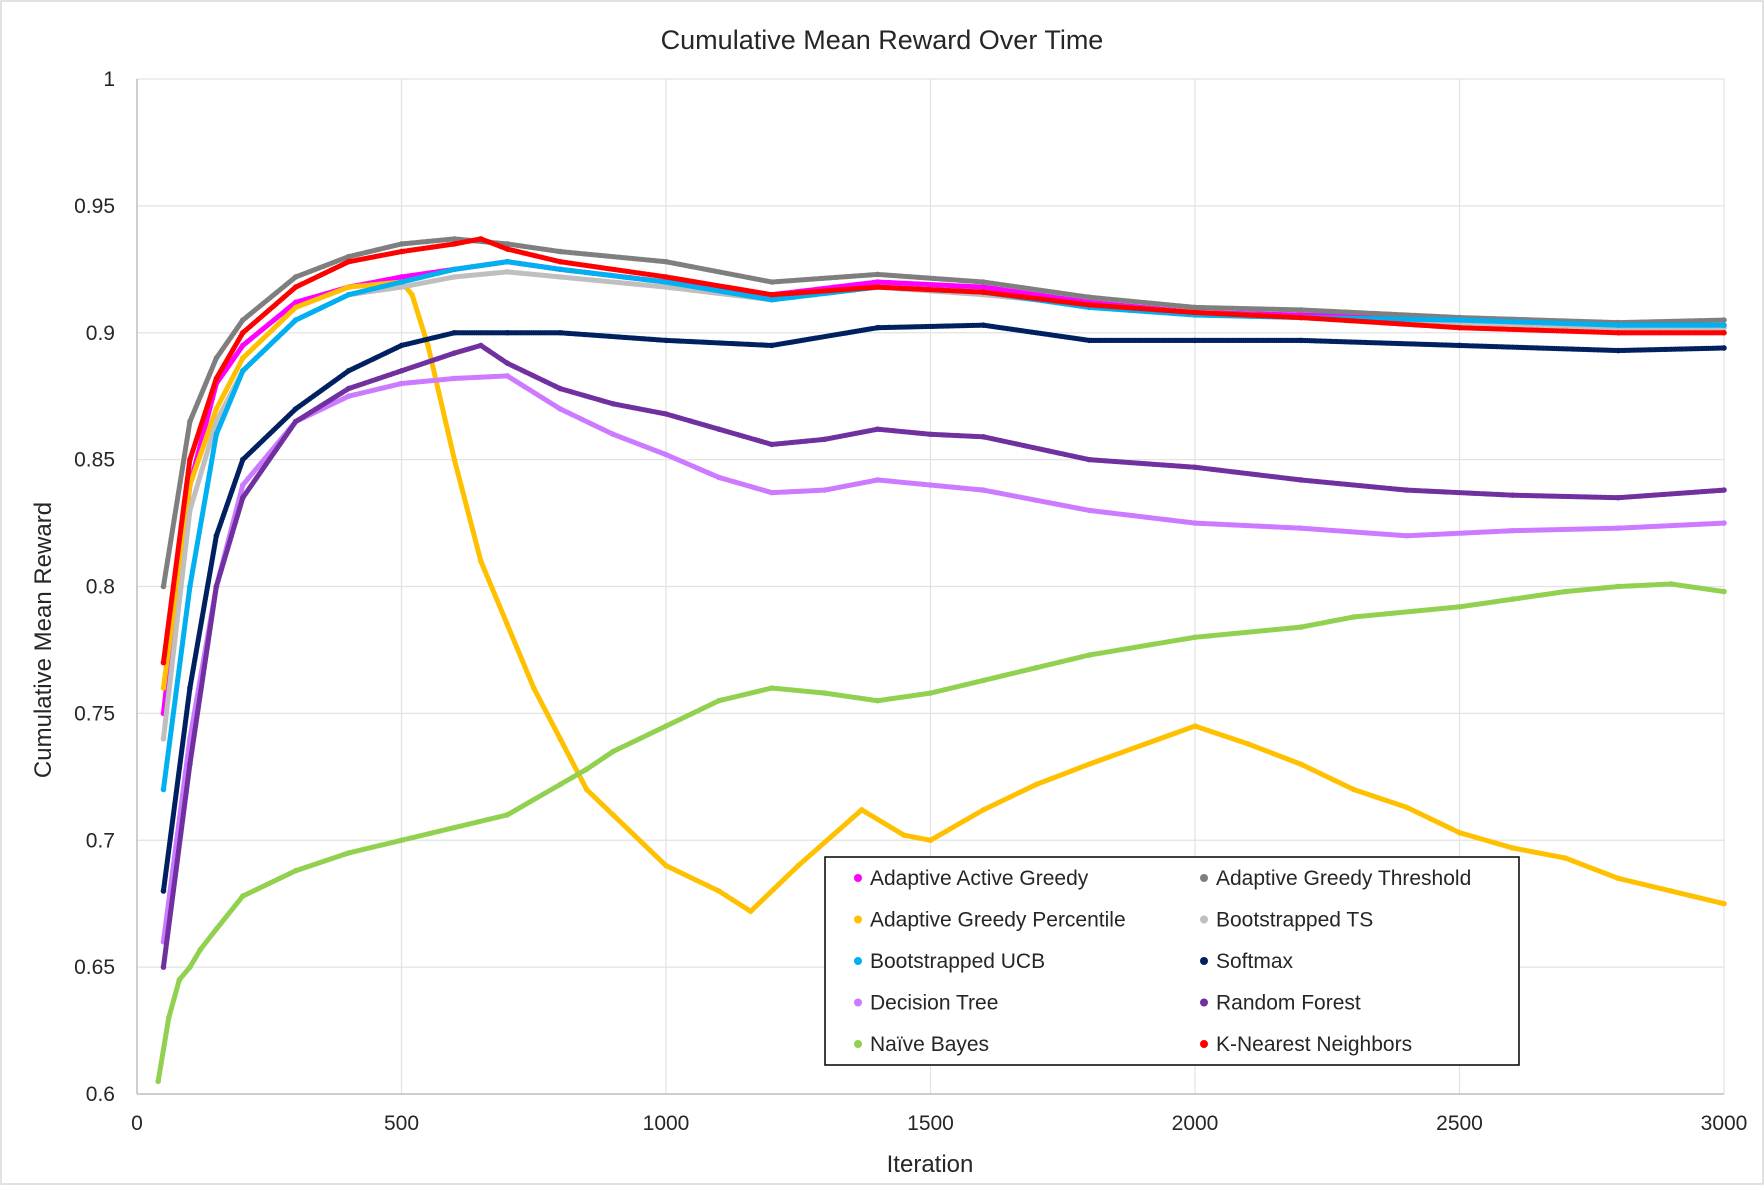  I want to click on chart-title: Cumulative Mean Reward Over Time, so click(882, 40).